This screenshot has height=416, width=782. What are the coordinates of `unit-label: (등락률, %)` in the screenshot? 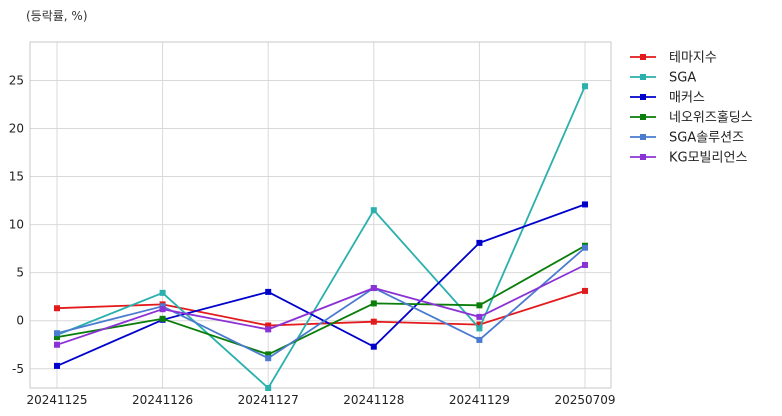 It's located at (57, 16).